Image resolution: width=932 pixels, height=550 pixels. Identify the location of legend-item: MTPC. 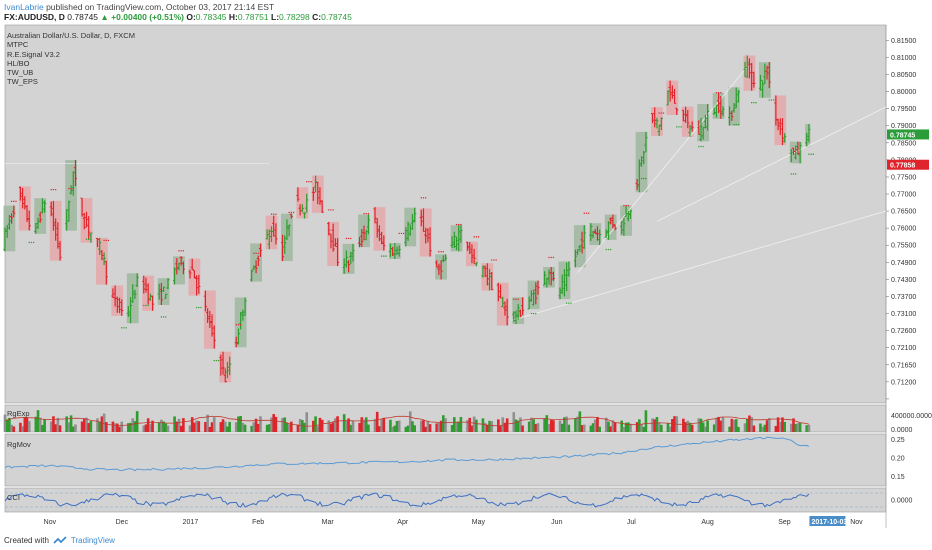
(18, 45).